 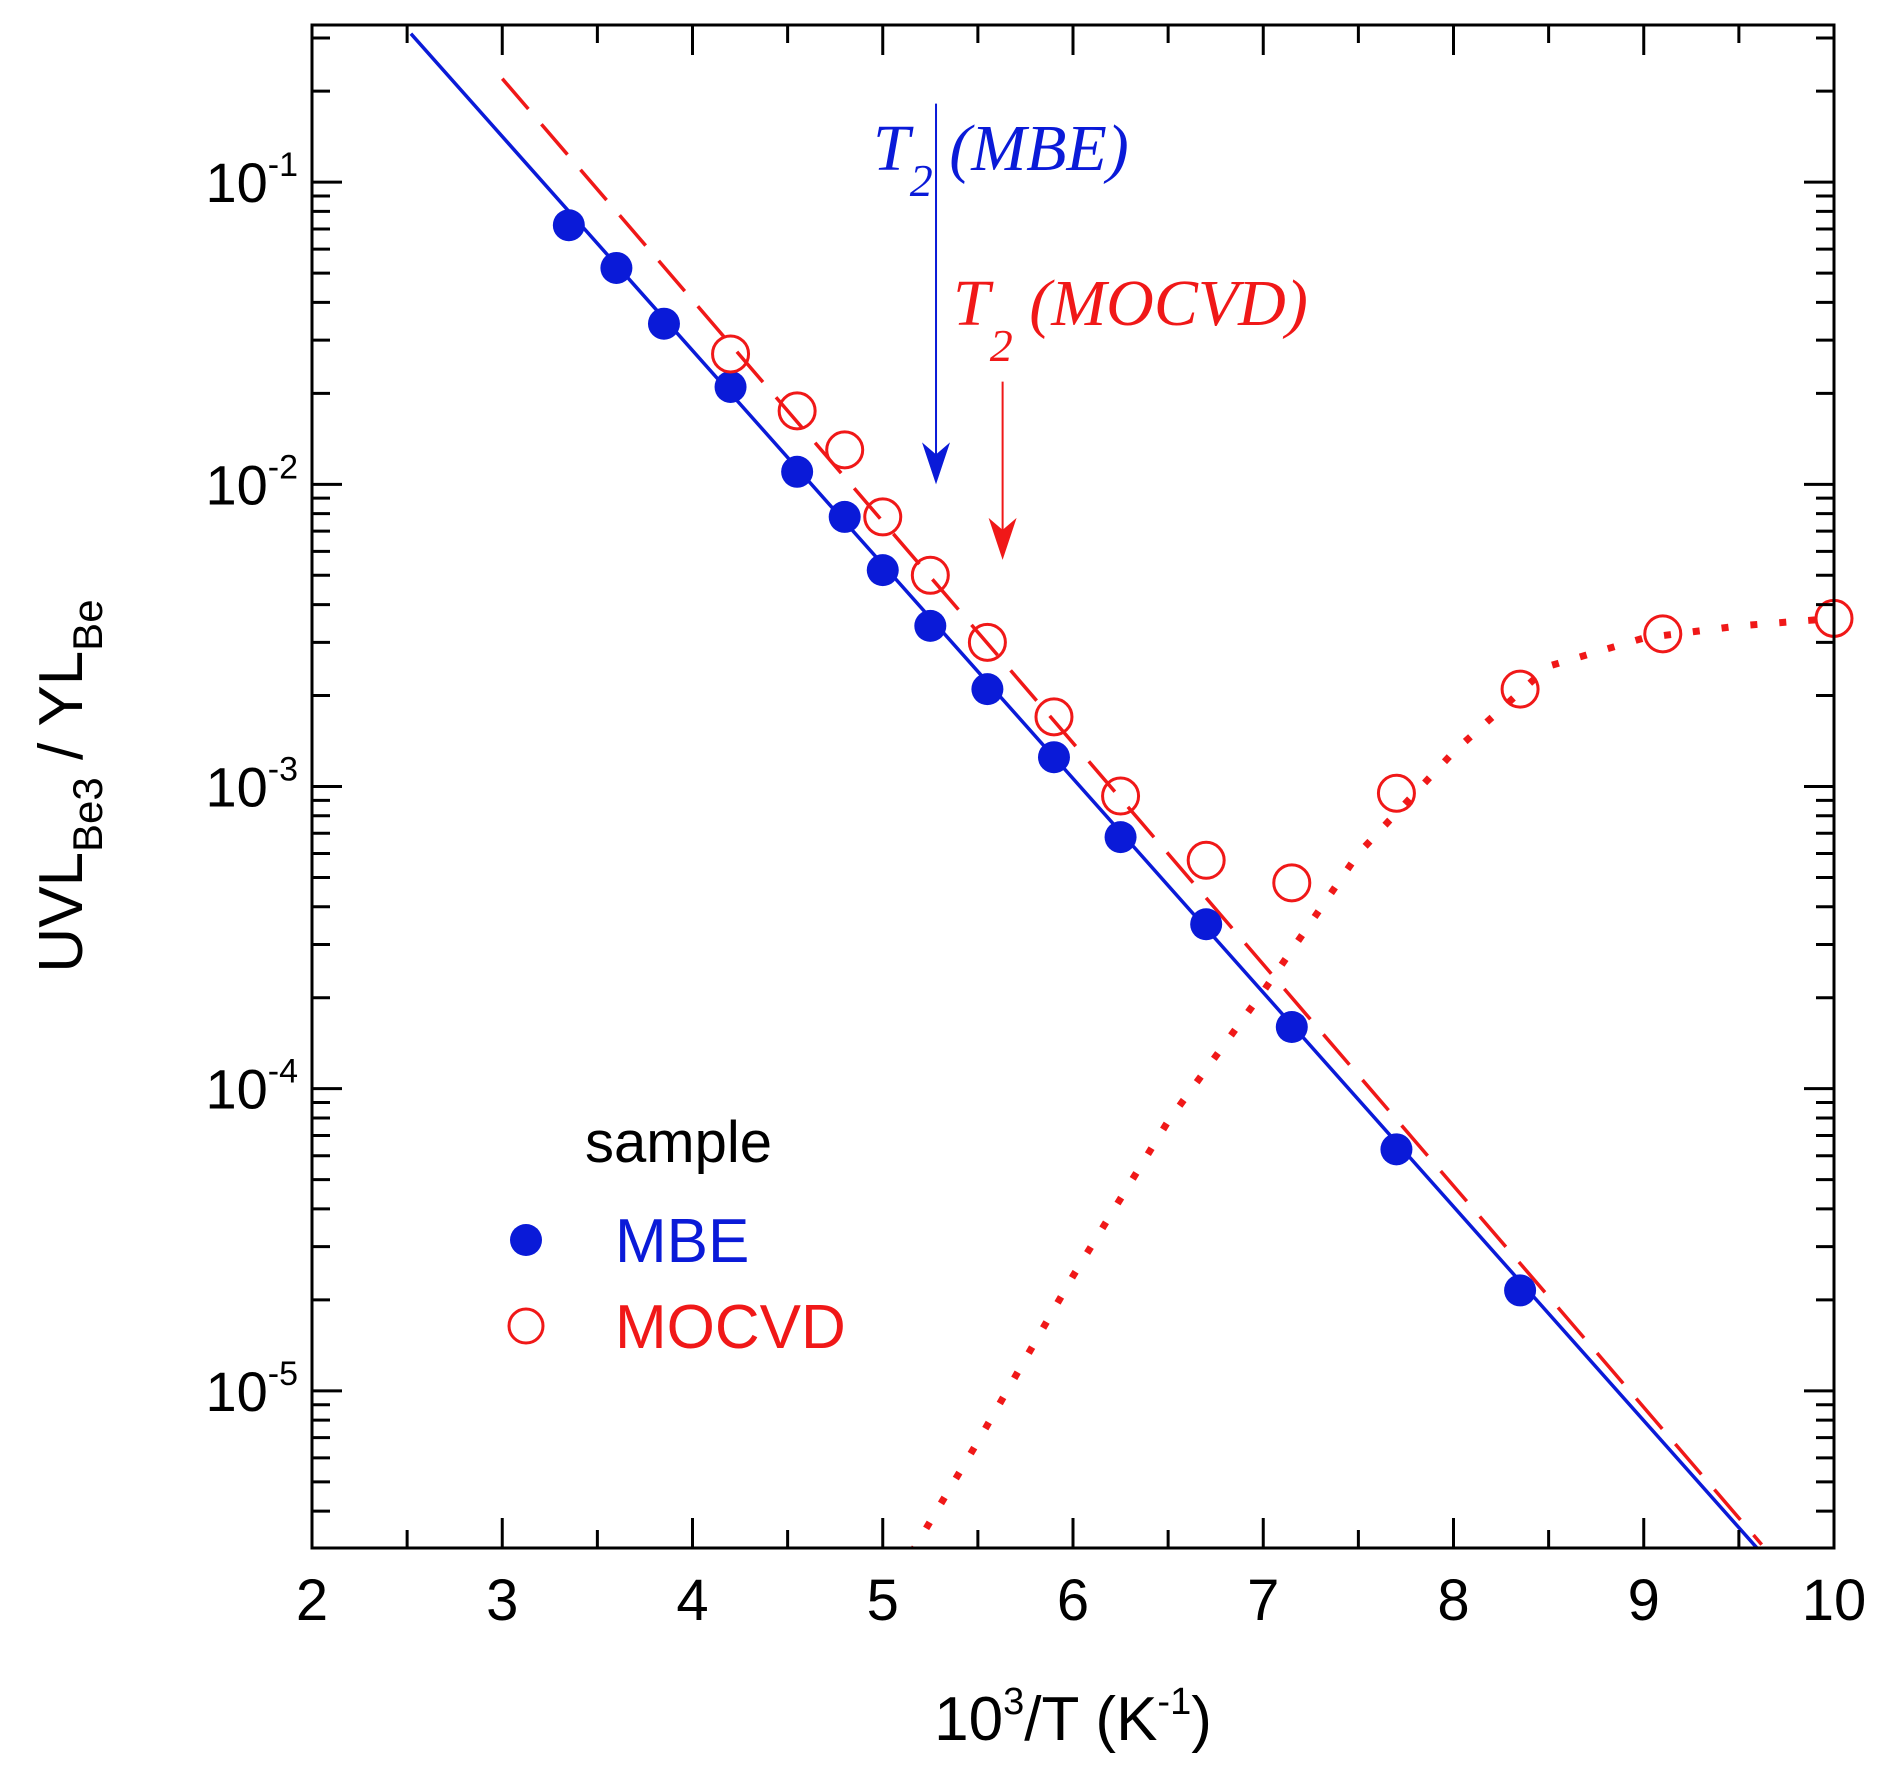 I want to click on y-tick-labels: 10⁻¹ 10⁻² 10⁻³ 10⁻⁴ 10⁻⁵, so click(x=251, y=784).